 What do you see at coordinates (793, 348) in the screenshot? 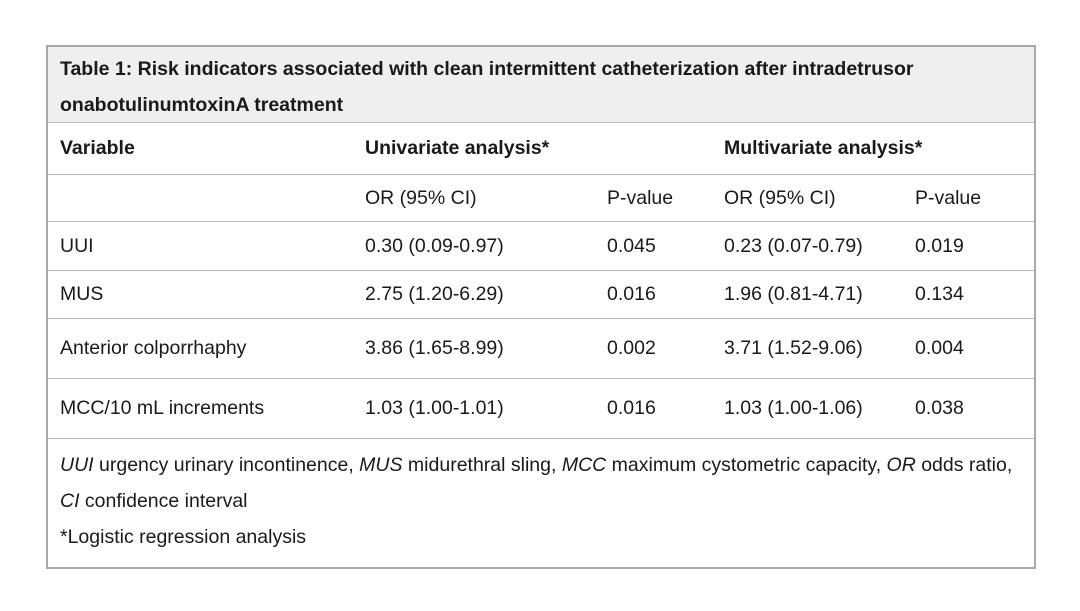
I see `row-or-multivariate: 3.71 (1.52-9.06)` at bounding box center [793, 348].